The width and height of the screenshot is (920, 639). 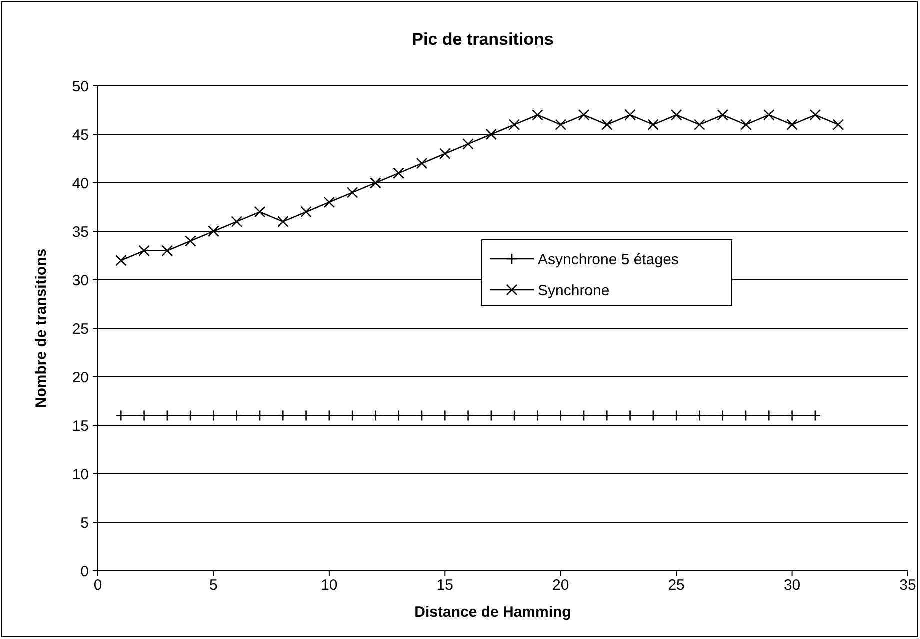 I want to click on y-tick-label: 0, so click(x=84, y=571).